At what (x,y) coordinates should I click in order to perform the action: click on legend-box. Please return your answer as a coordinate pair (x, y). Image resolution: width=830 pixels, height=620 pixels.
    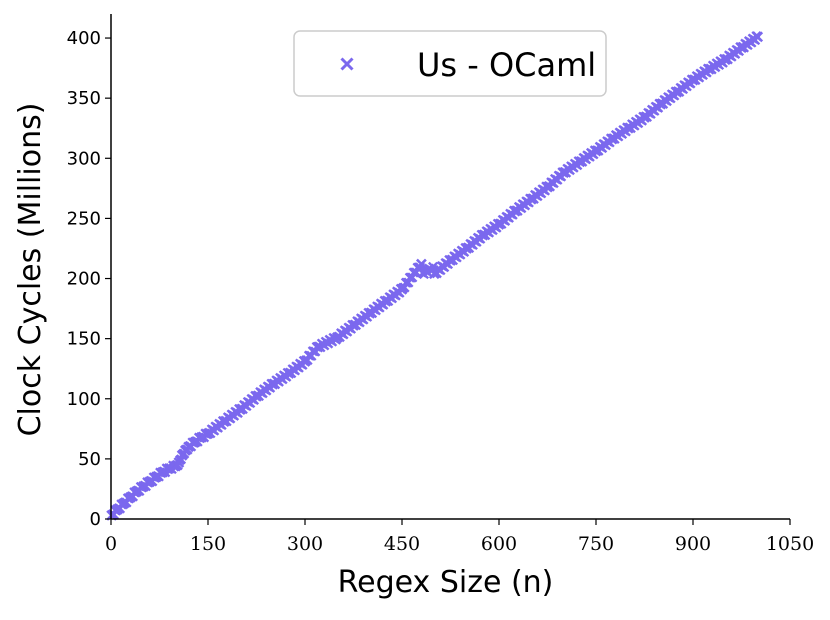
    Looking at the image, I should click on (450, 63).